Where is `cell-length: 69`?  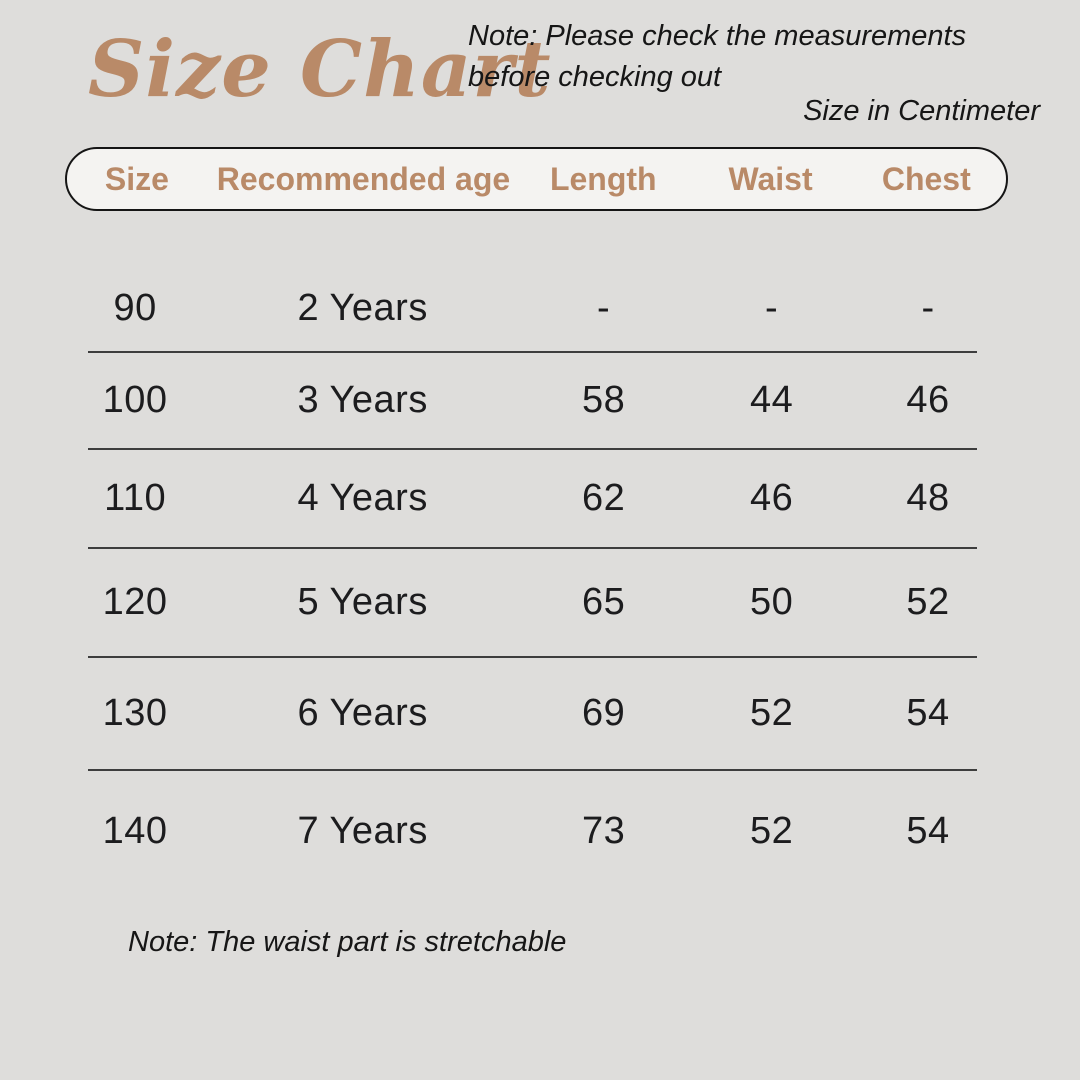
cell-length: 69 is located at coordinates (603, 713).